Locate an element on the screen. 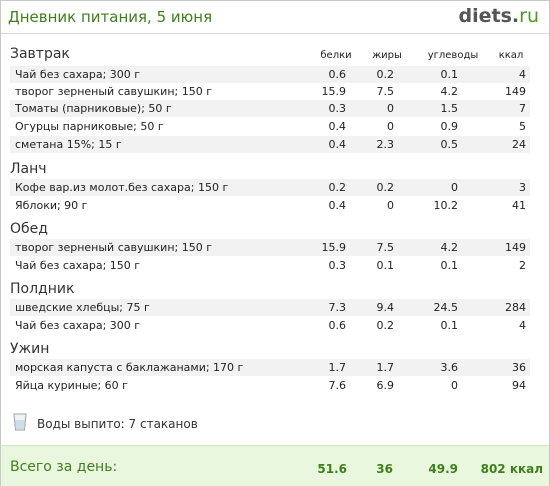  carbs-value: 0 is located at coordinates (454, 187).